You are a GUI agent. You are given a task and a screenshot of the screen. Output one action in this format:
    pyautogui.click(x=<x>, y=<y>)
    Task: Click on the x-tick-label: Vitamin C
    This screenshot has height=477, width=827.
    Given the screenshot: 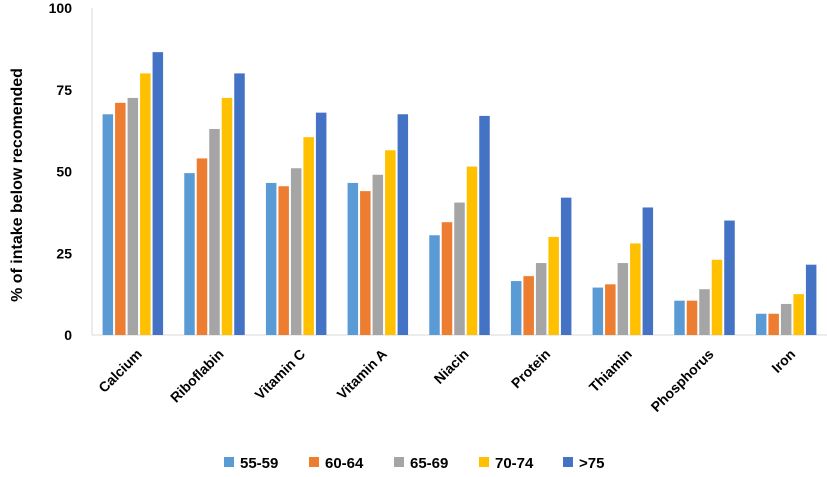 What is the action you would take?
    pyautogui.click(x=279, y=374)
    